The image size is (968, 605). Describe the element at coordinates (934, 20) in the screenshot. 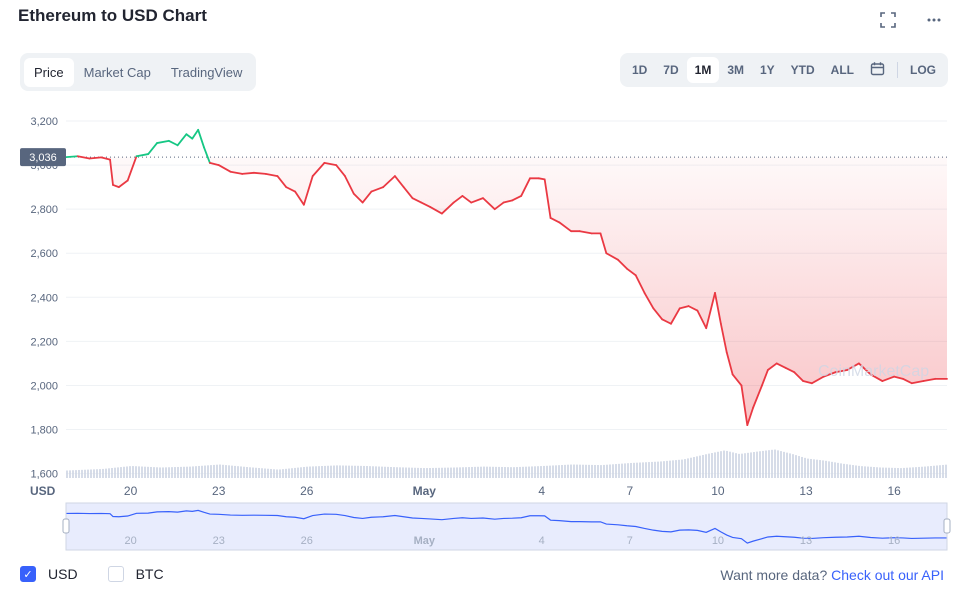

I see `more-icon` at that location.